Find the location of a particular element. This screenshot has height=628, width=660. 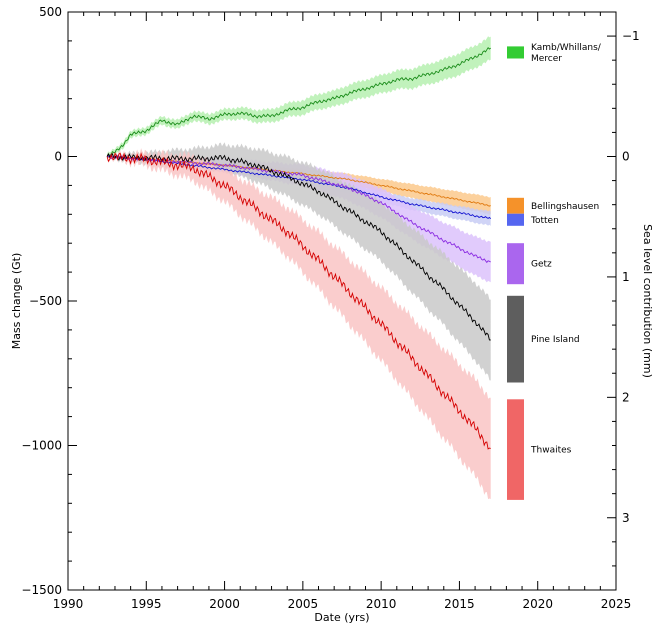

band-bellingshausen is located at coordinates (299, 185).